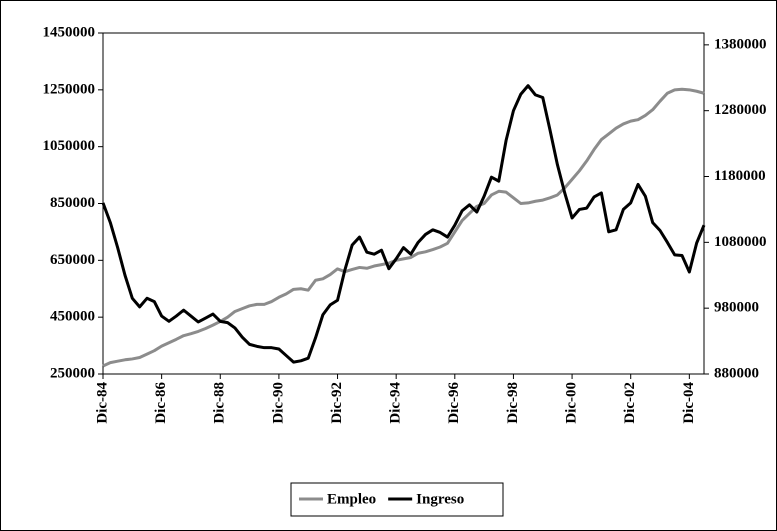  Describe the element at coordinates (440, 499) in the screenshot. I see `legend-label: Ingreso` at that location.